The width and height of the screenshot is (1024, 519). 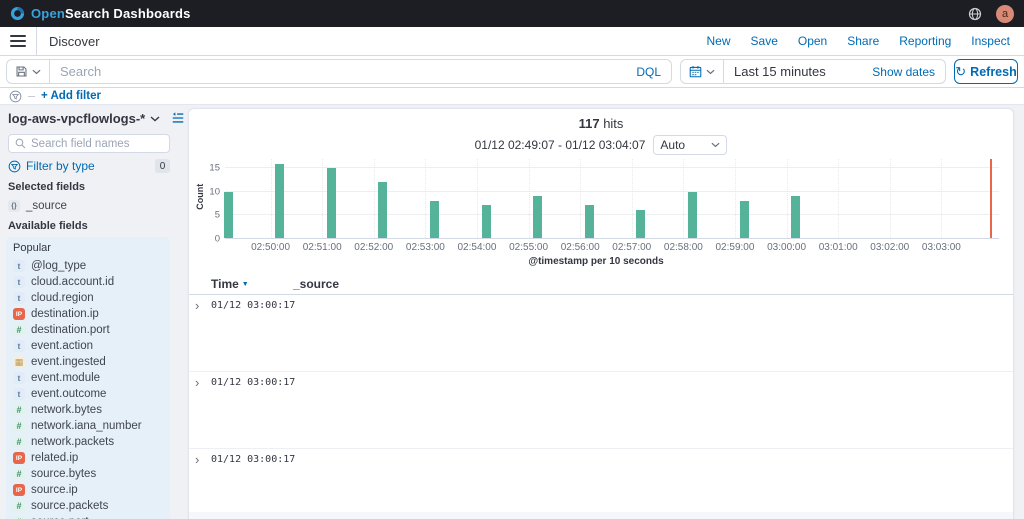 What do you see at coordinates (18, 41) in the screenshot?
I see `menu-icon` at bounding box center [18, 41].